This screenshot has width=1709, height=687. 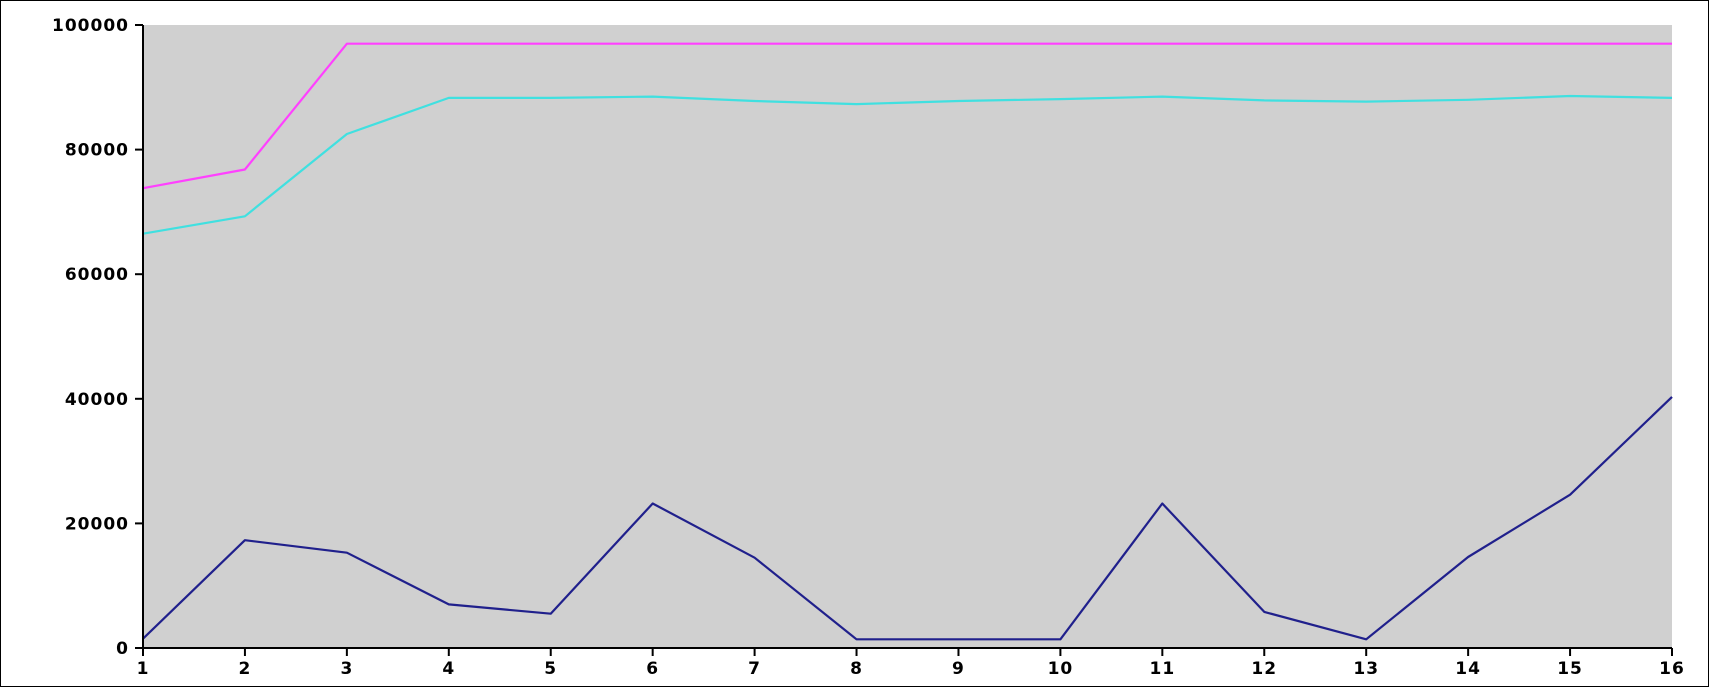 What do you see at coordinates (754, 669) in the screenshot?
I see `x-tick-label: 7` at bounding box center [754, 669].